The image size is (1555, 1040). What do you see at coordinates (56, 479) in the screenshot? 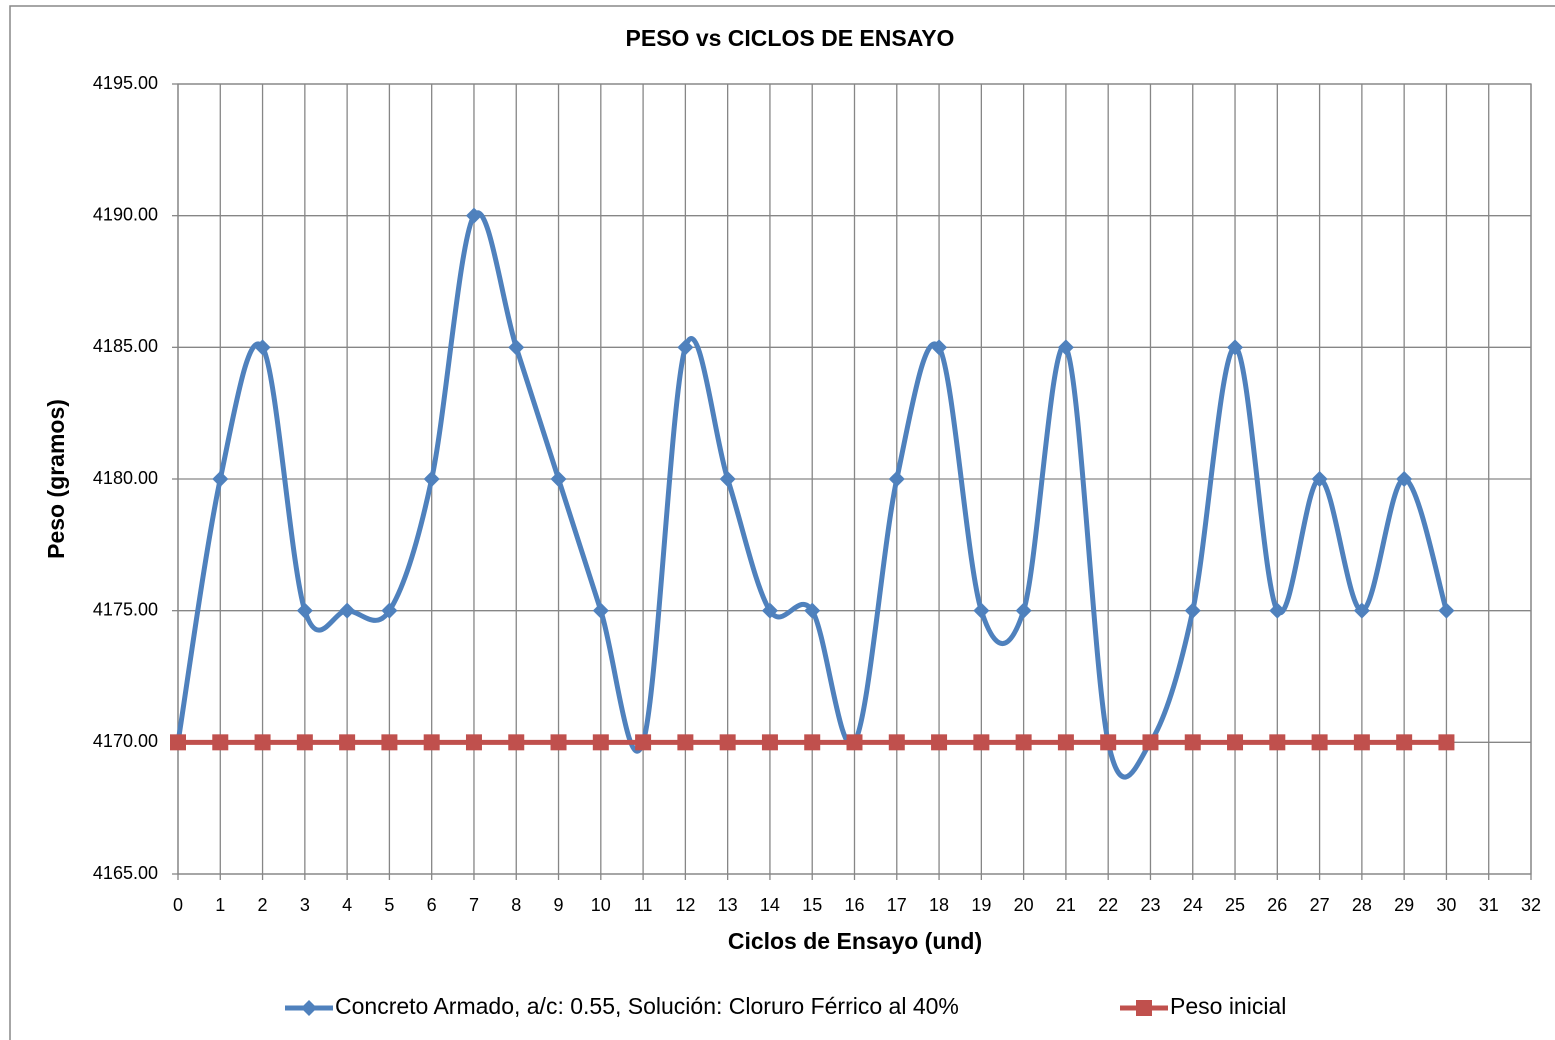
I see `y-axis-title: Peso (gramos)` at bounding box center [56, 479].